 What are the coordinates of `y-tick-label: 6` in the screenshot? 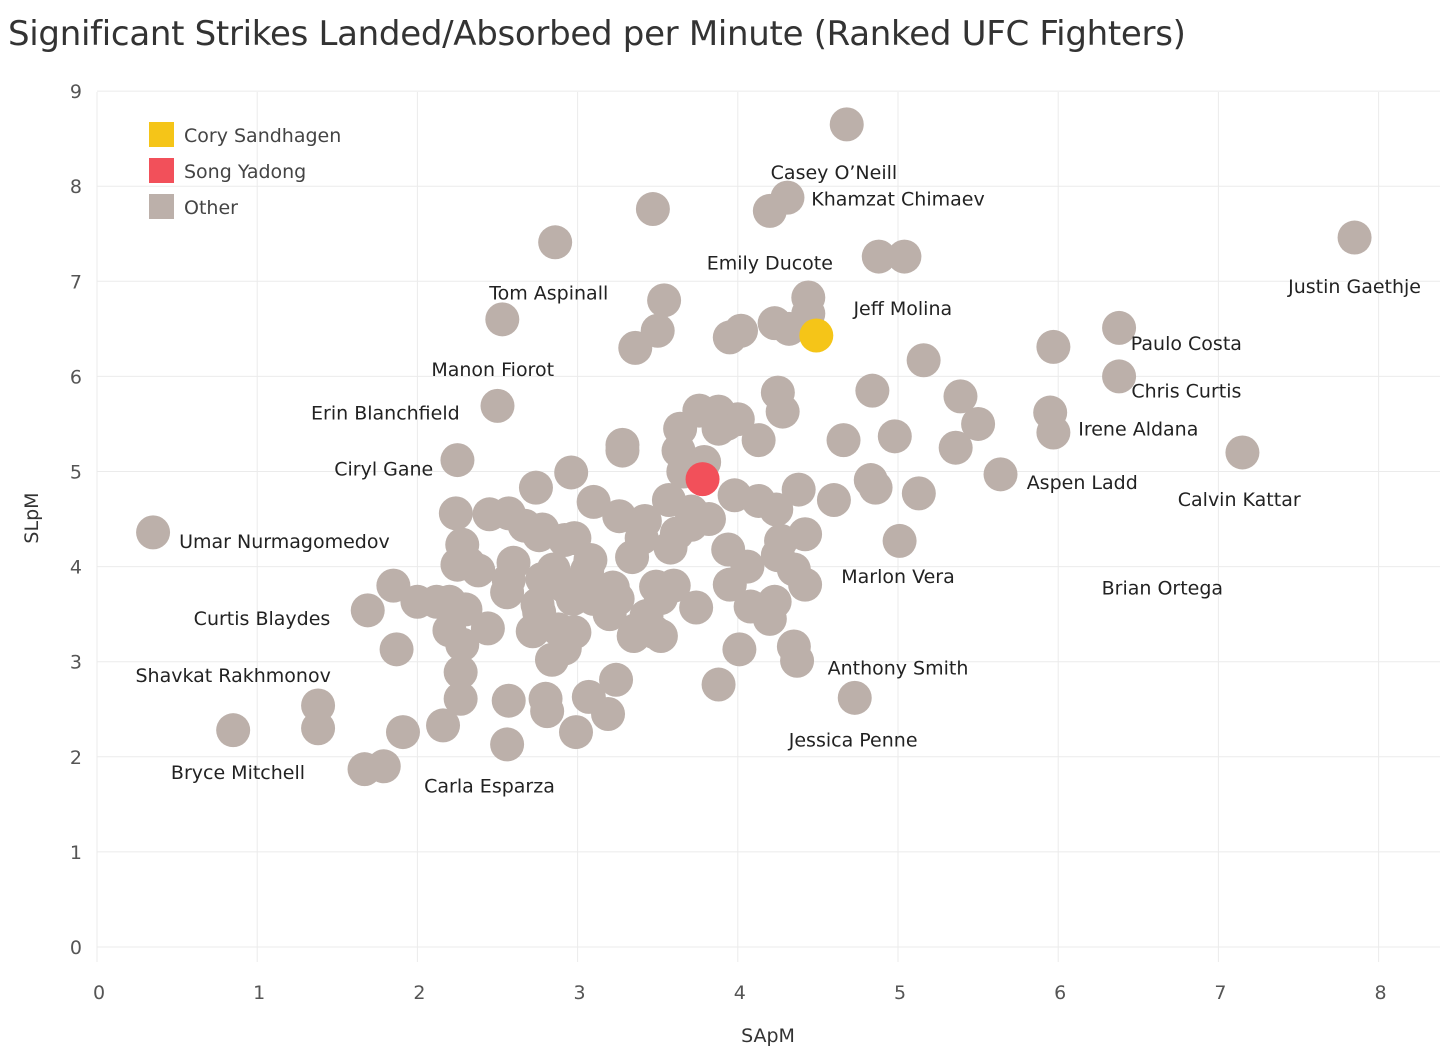 It's located at (76, 377).